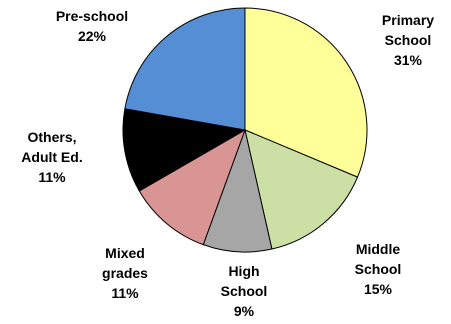  I want to click on slice-label-middle-school: Middle School 15%, so click(378, 269).